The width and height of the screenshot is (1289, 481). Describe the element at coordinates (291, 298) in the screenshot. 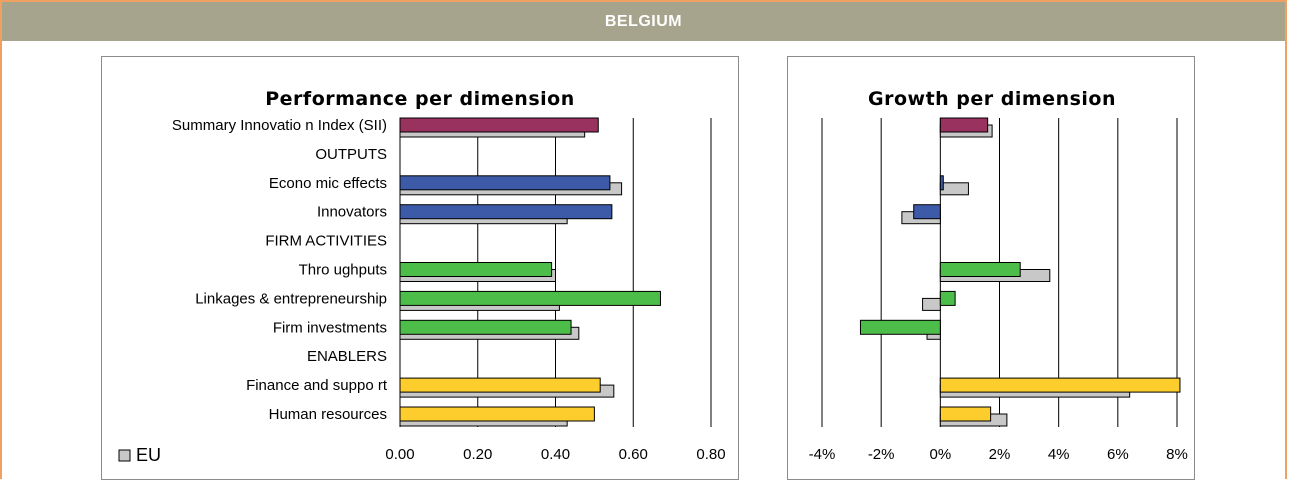

I see `category-label: Linkages & entrepreneurship` at that location.